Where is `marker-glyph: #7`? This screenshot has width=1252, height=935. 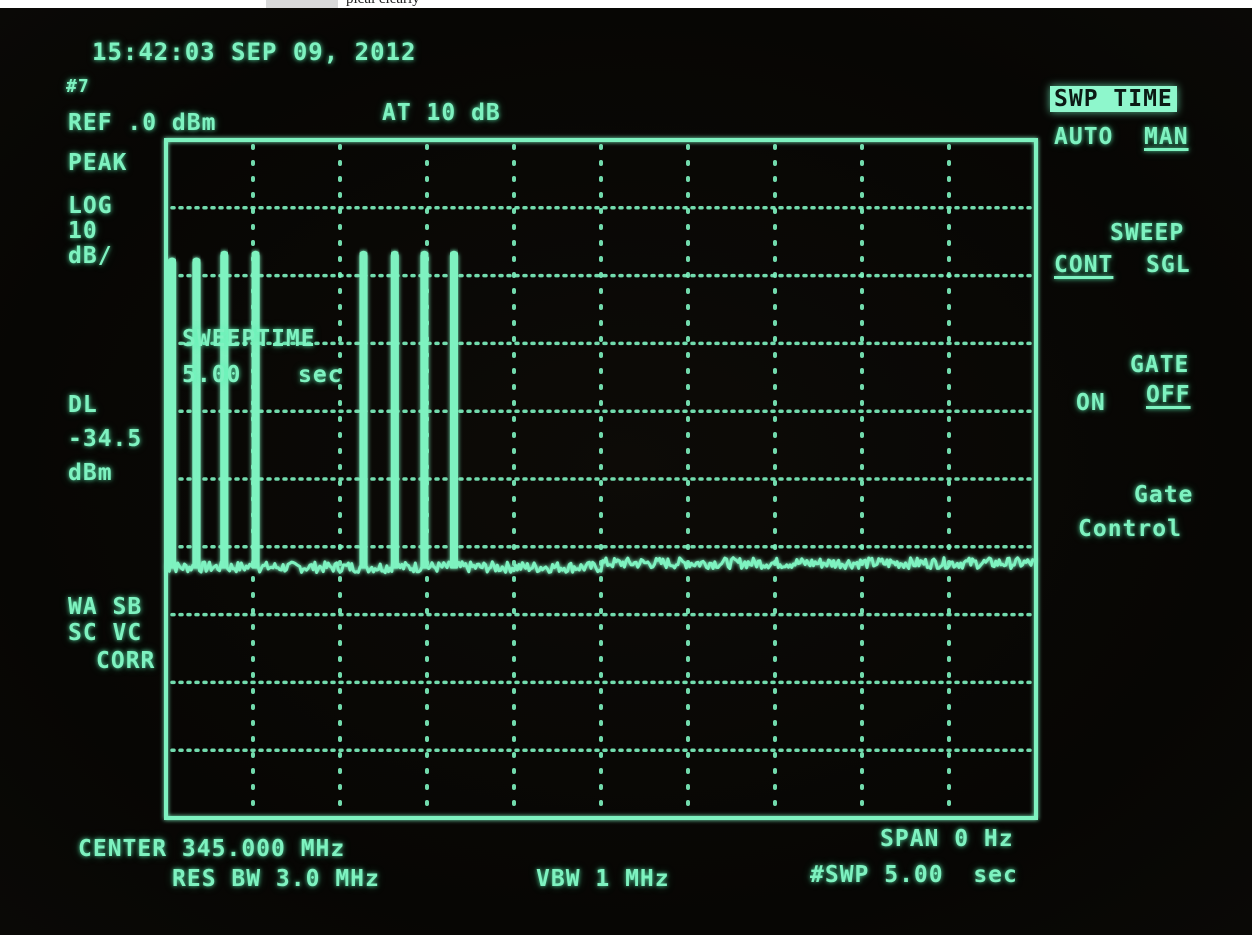
marker-glyph: #7 is located at coordinates (78, 86).